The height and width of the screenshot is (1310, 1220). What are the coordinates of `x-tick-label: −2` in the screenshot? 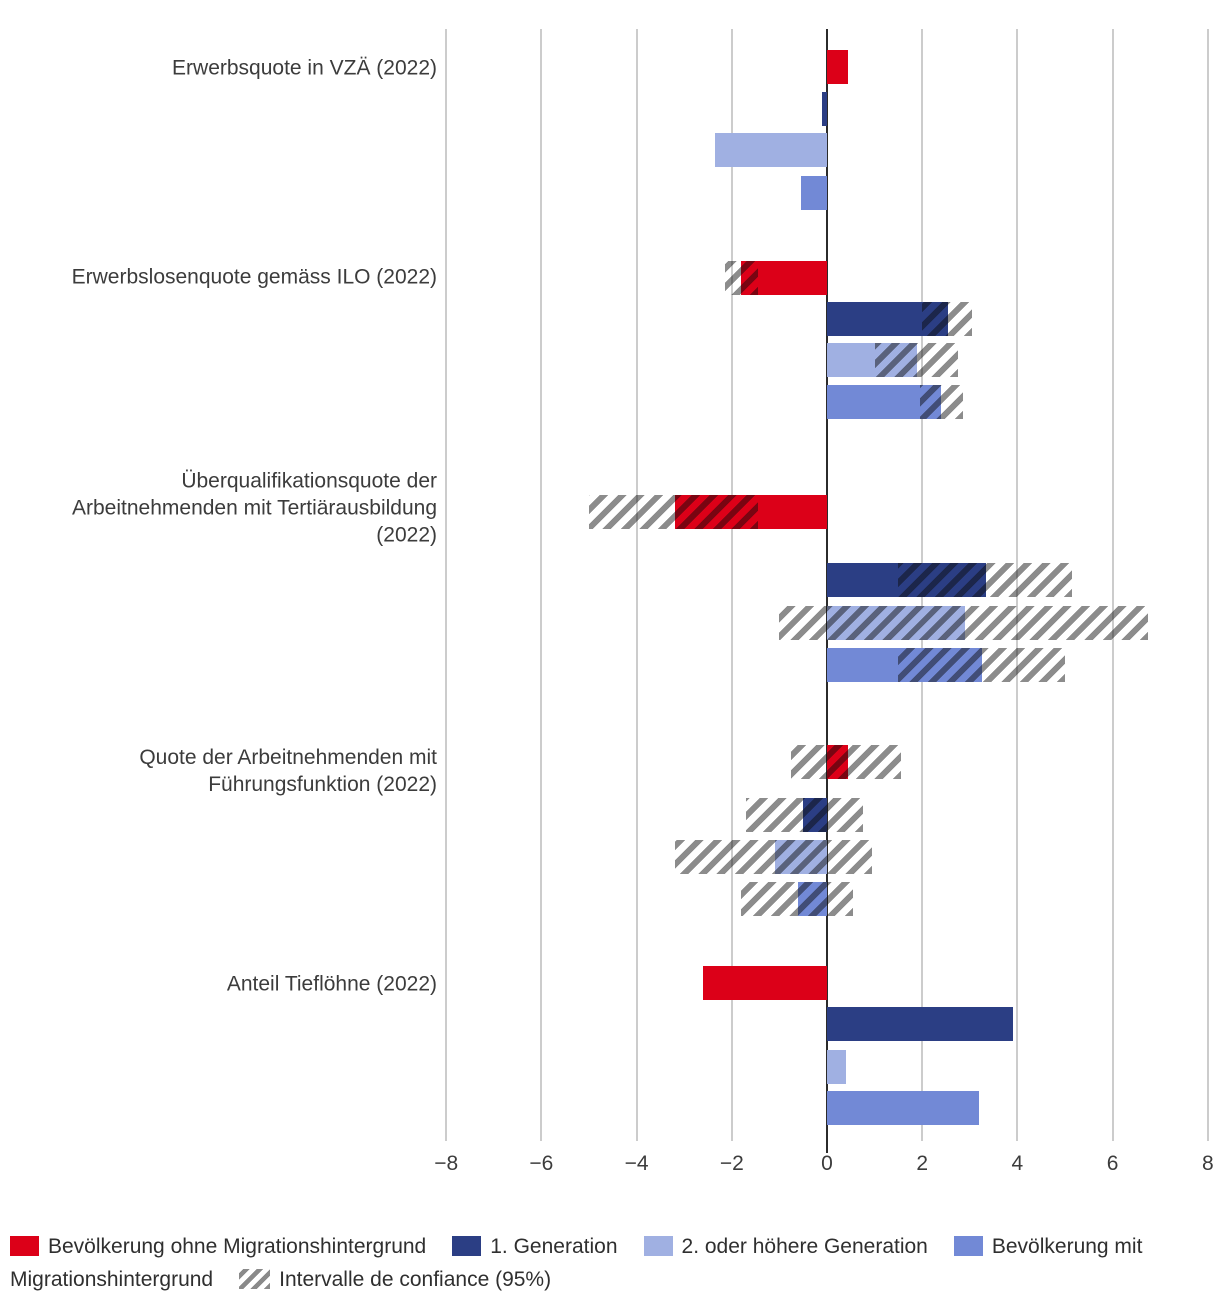 It's located at (731, 1163).